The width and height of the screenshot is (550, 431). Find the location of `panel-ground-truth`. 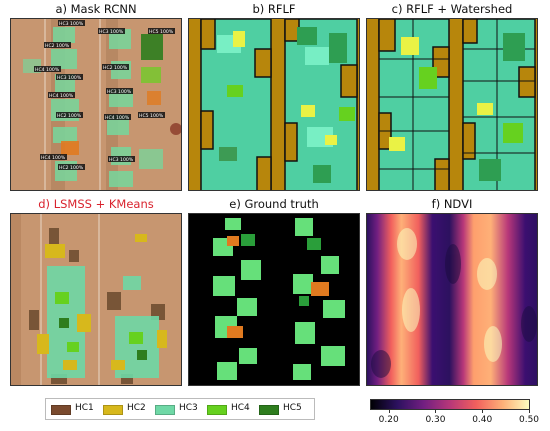

panel-ground-truth is located at coordinates (274, 299).